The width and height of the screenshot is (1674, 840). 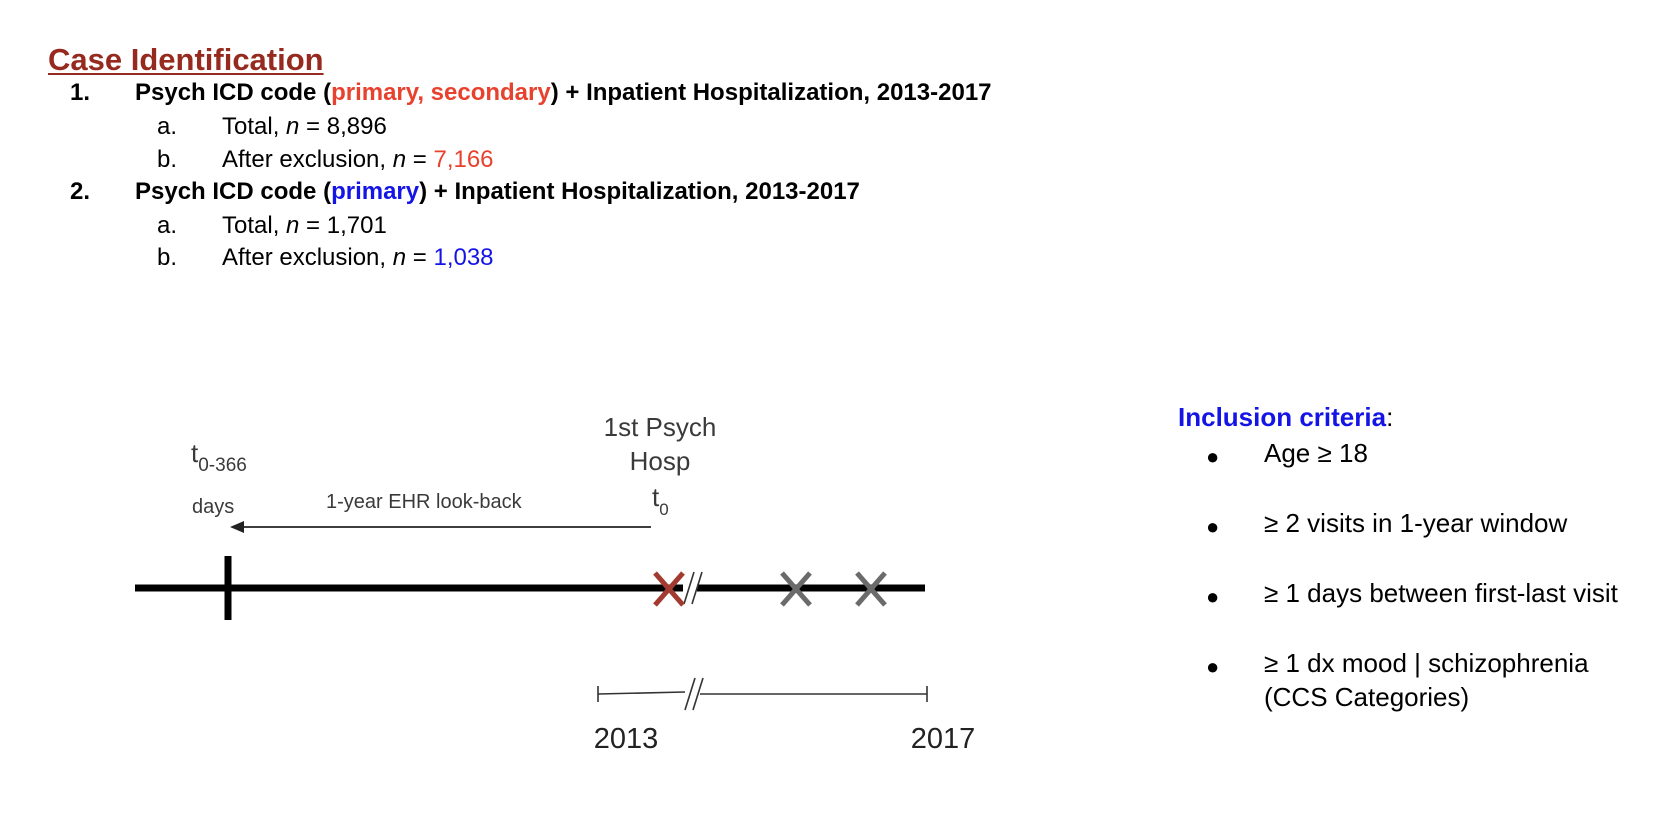 I want to click on count-value: 1,038, so click(x=463, y=257).